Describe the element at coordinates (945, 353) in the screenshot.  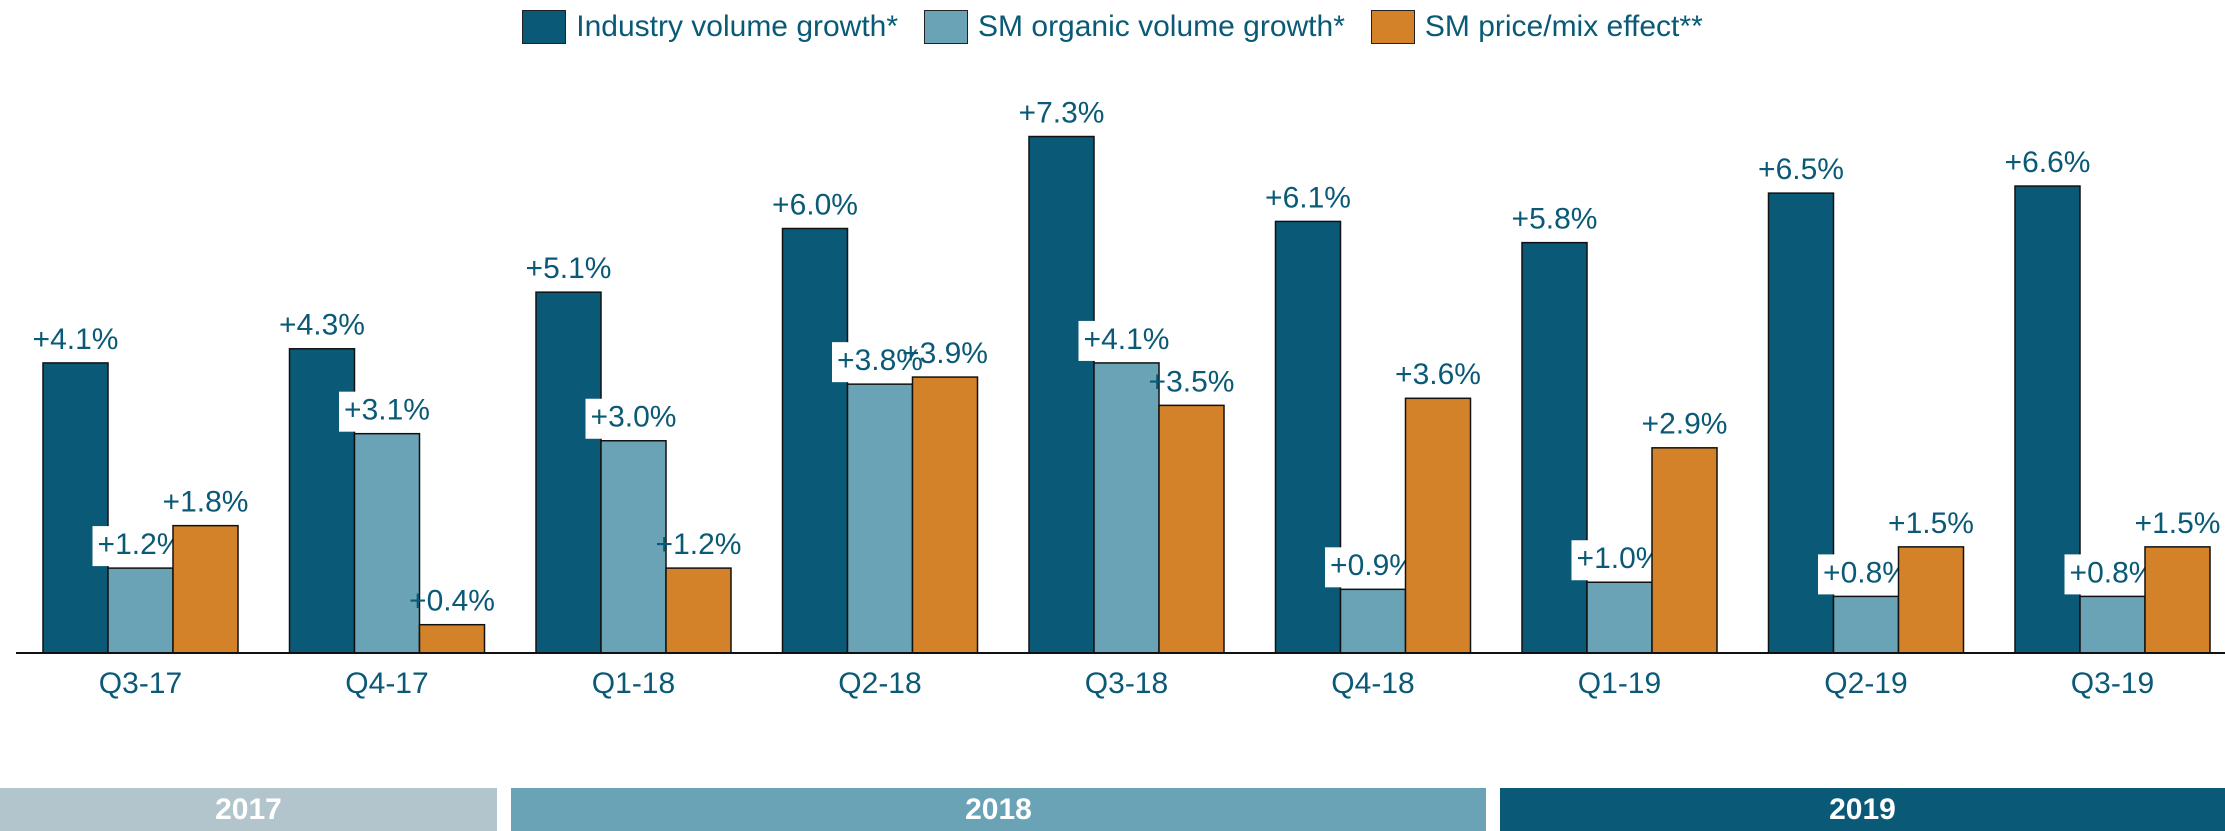
I see `data-label: +3.9%` at that location.